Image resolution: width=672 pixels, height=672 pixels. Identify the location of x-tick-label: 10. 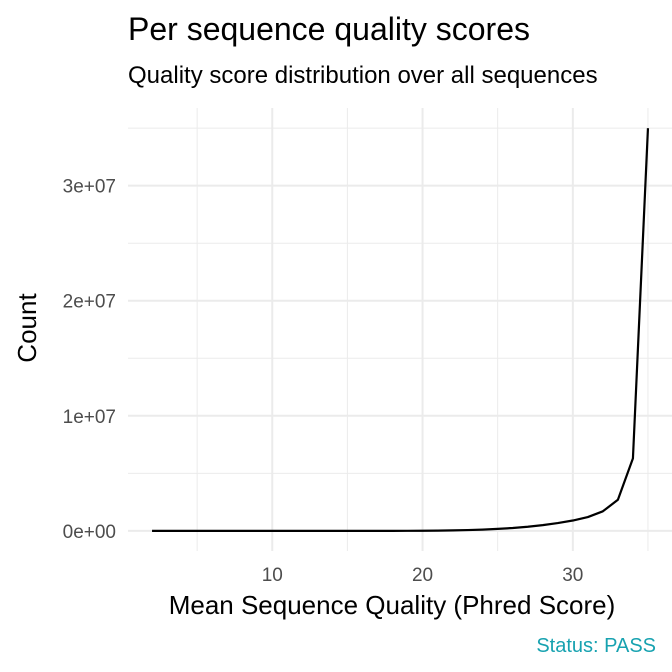
(272, 575).